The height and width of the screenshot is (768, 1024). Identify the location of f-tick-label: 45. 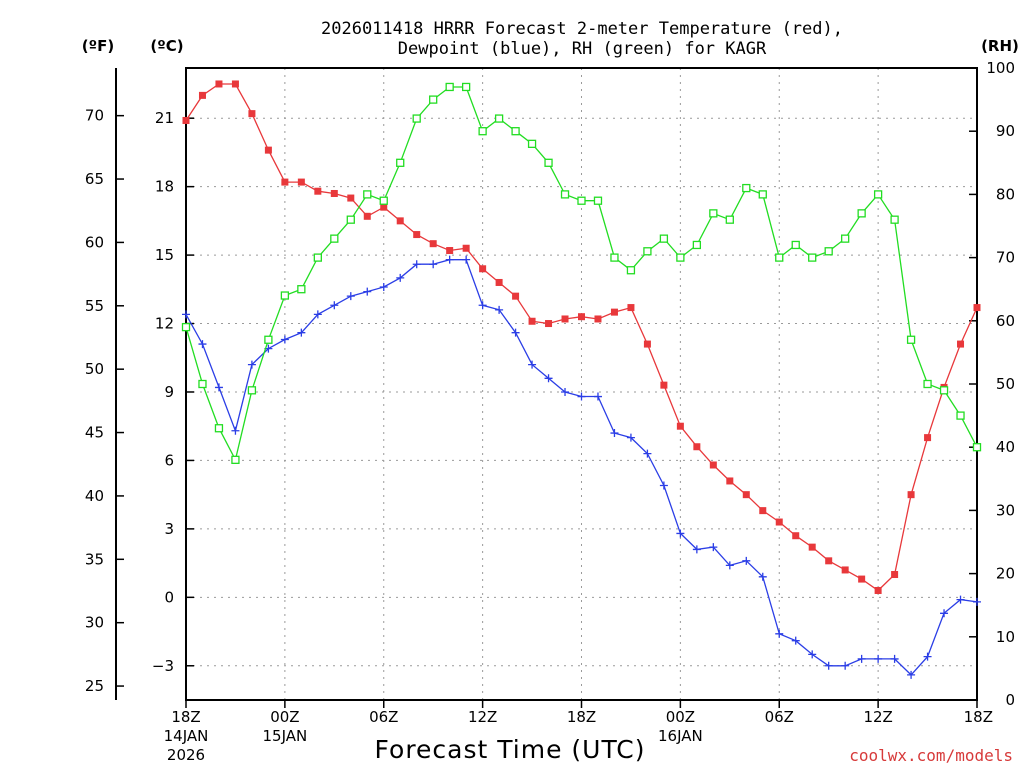
(94, 433).